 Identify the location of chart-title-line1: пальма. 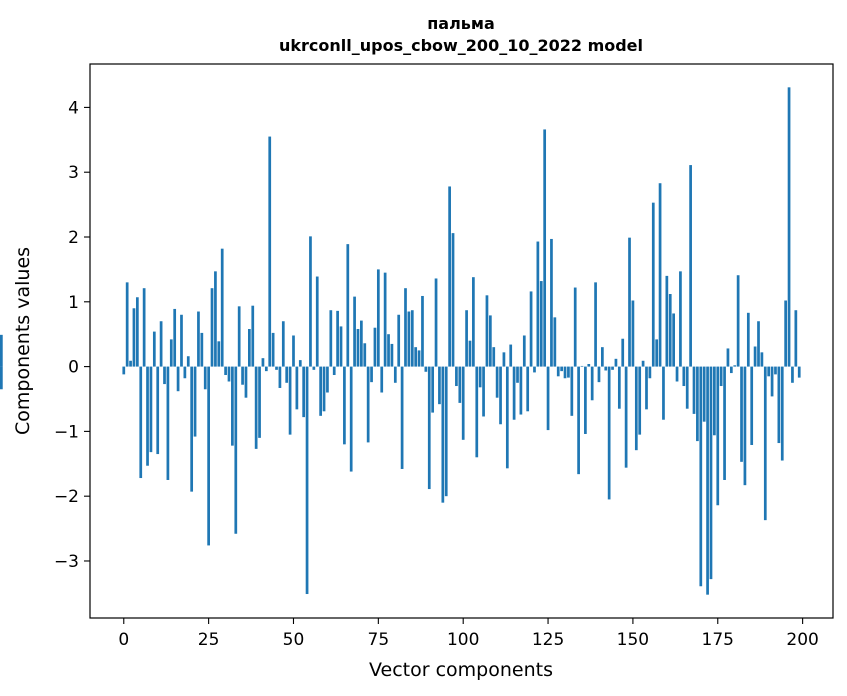
(461, 23).